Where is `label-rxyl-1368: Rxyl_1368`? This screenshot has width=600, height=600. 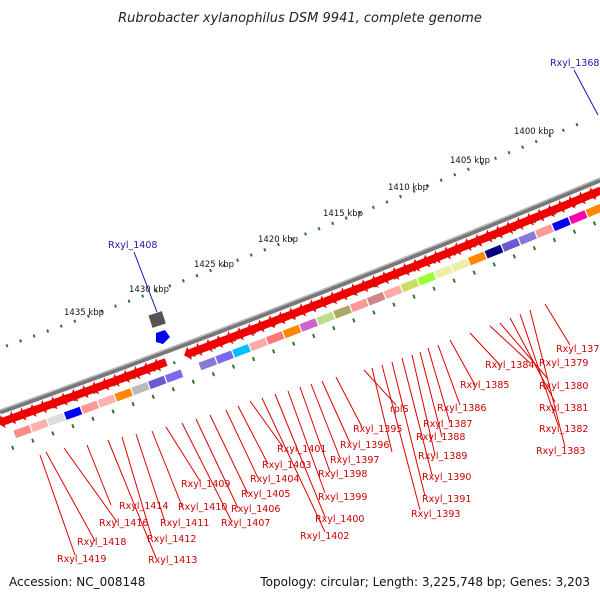 label-rxyl-1368: Rxyl_1368 is located at coordinates (574, 63).